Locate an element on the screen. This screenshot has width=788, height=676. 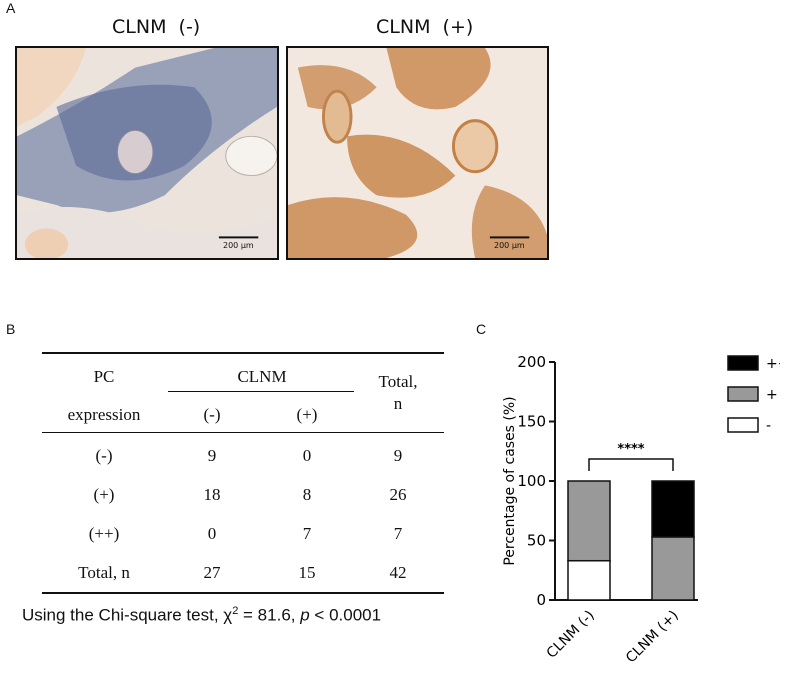
header-expression: expression is located at coordinates (104, 414).